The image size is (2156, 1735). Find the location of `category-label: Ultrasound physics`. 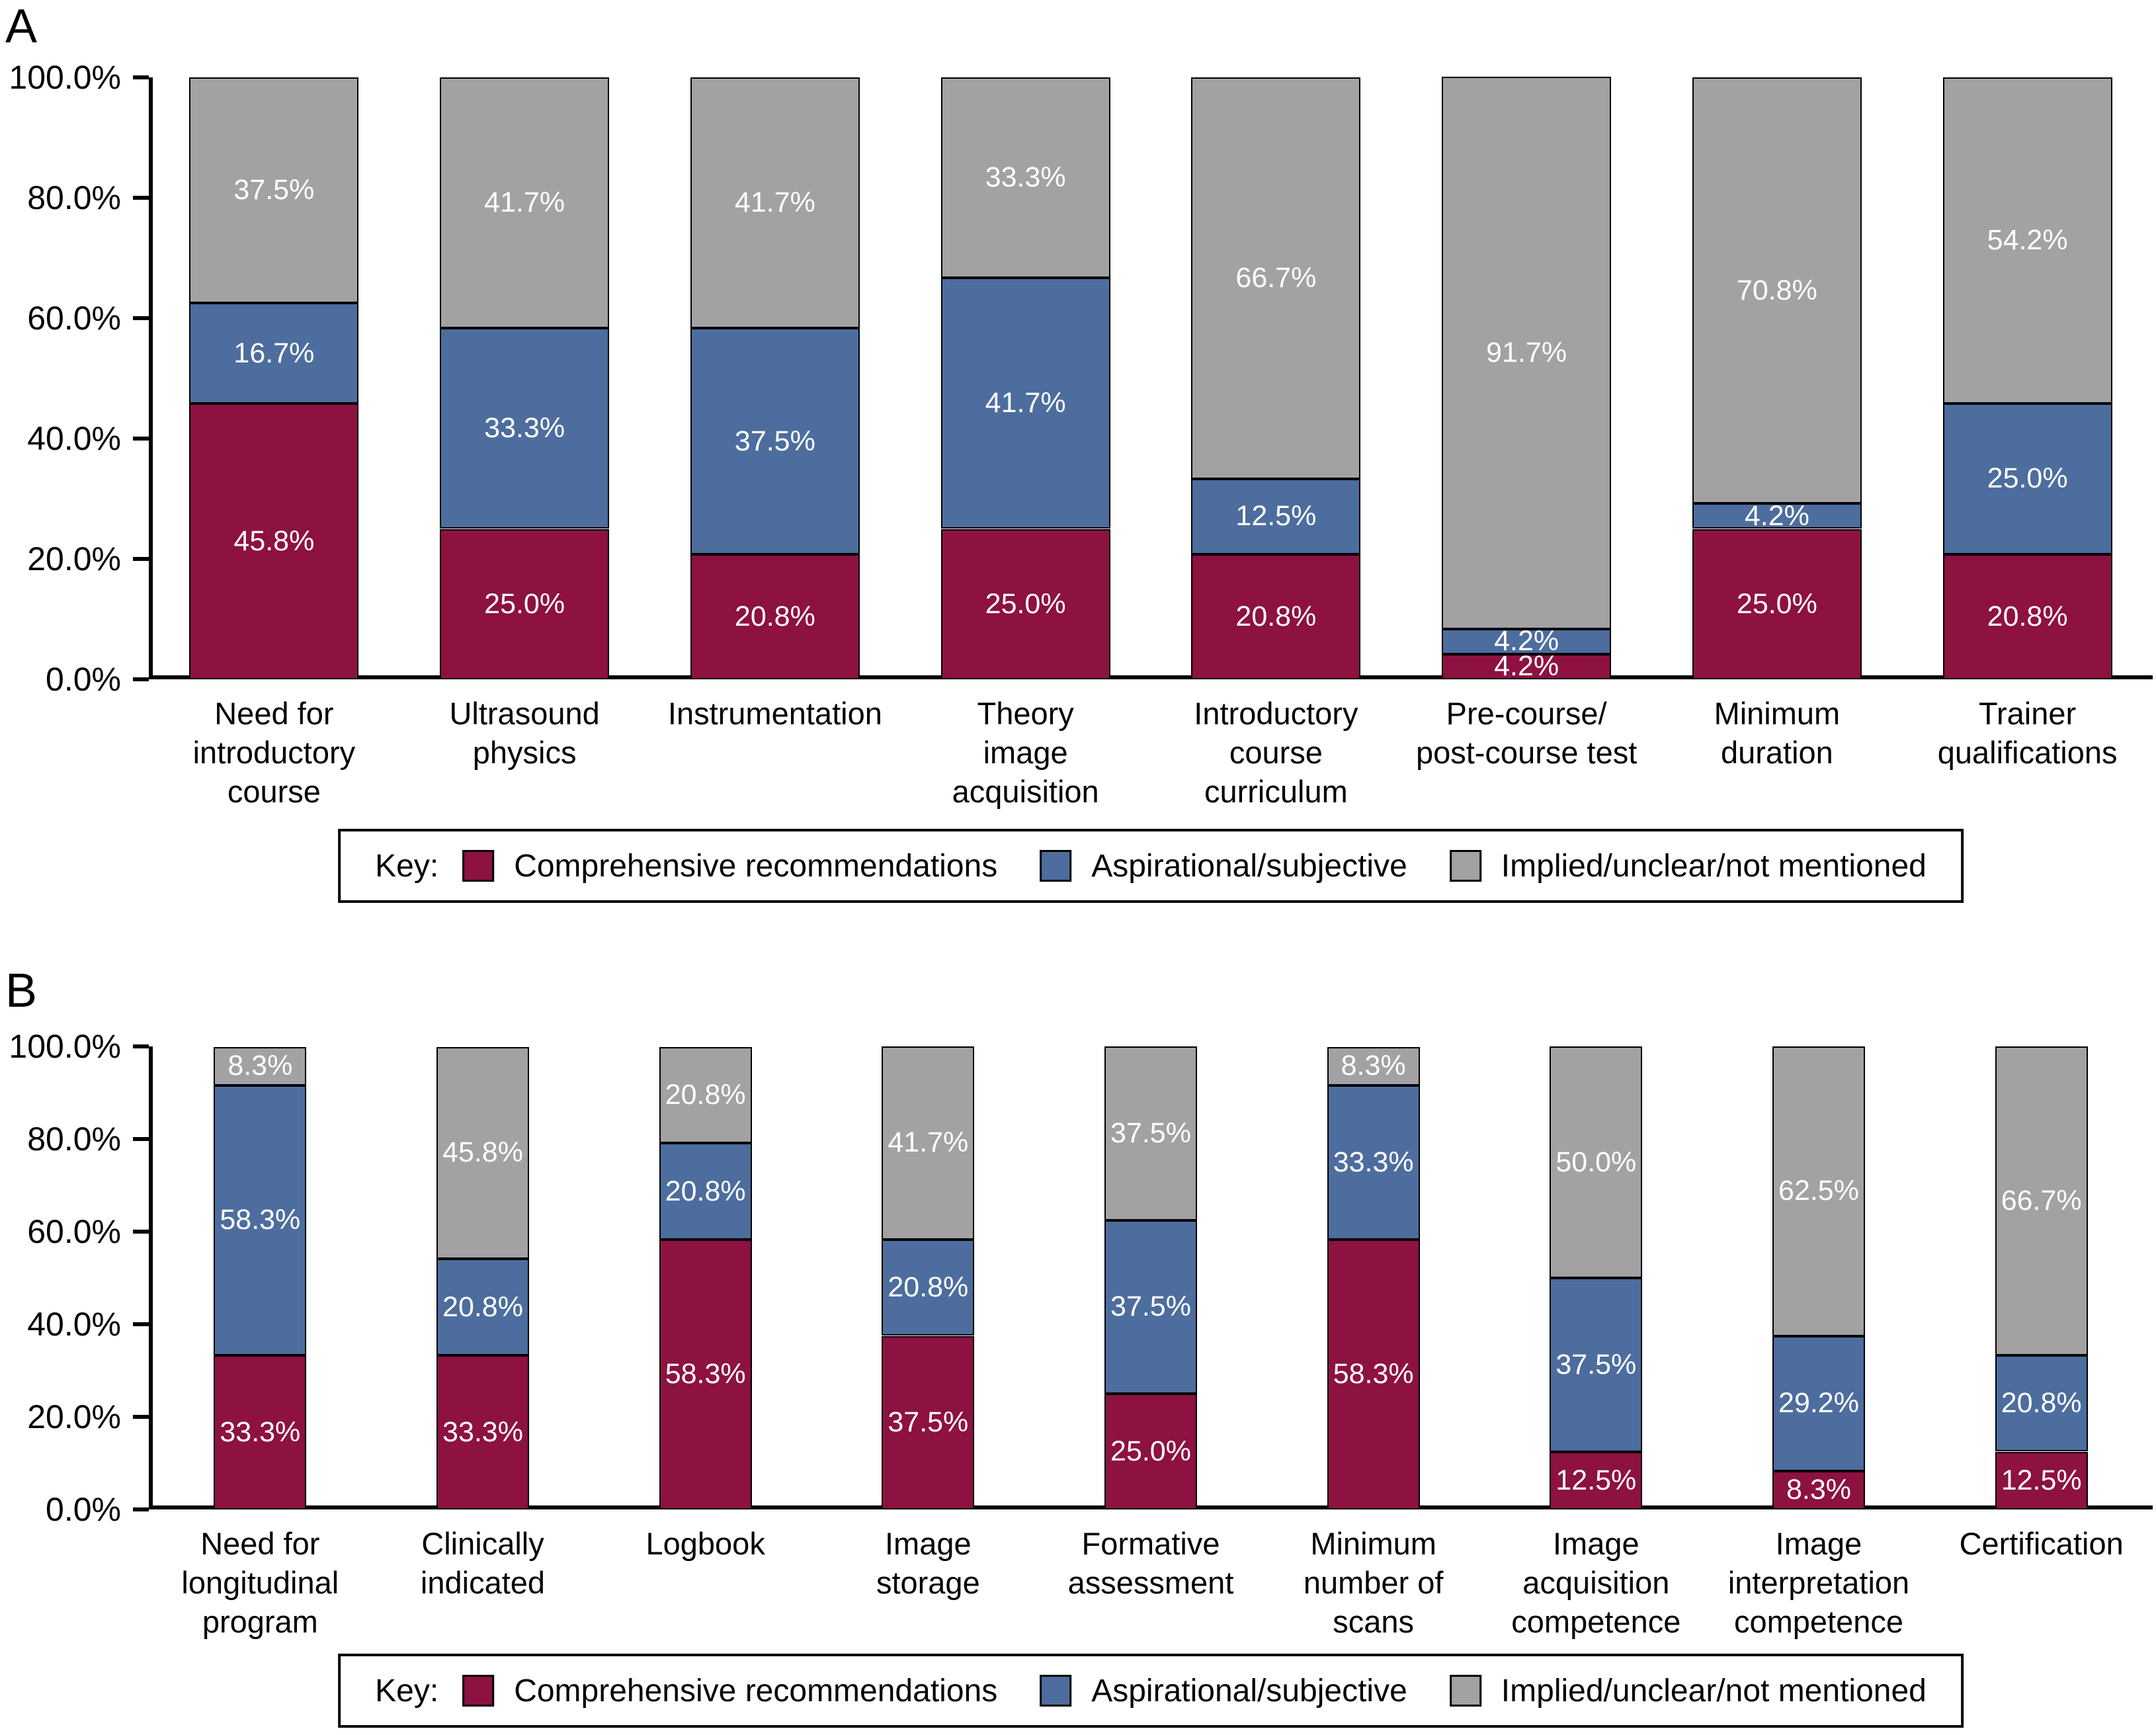

category-label: Ultrasound physics is located at coordinates (524, 733).